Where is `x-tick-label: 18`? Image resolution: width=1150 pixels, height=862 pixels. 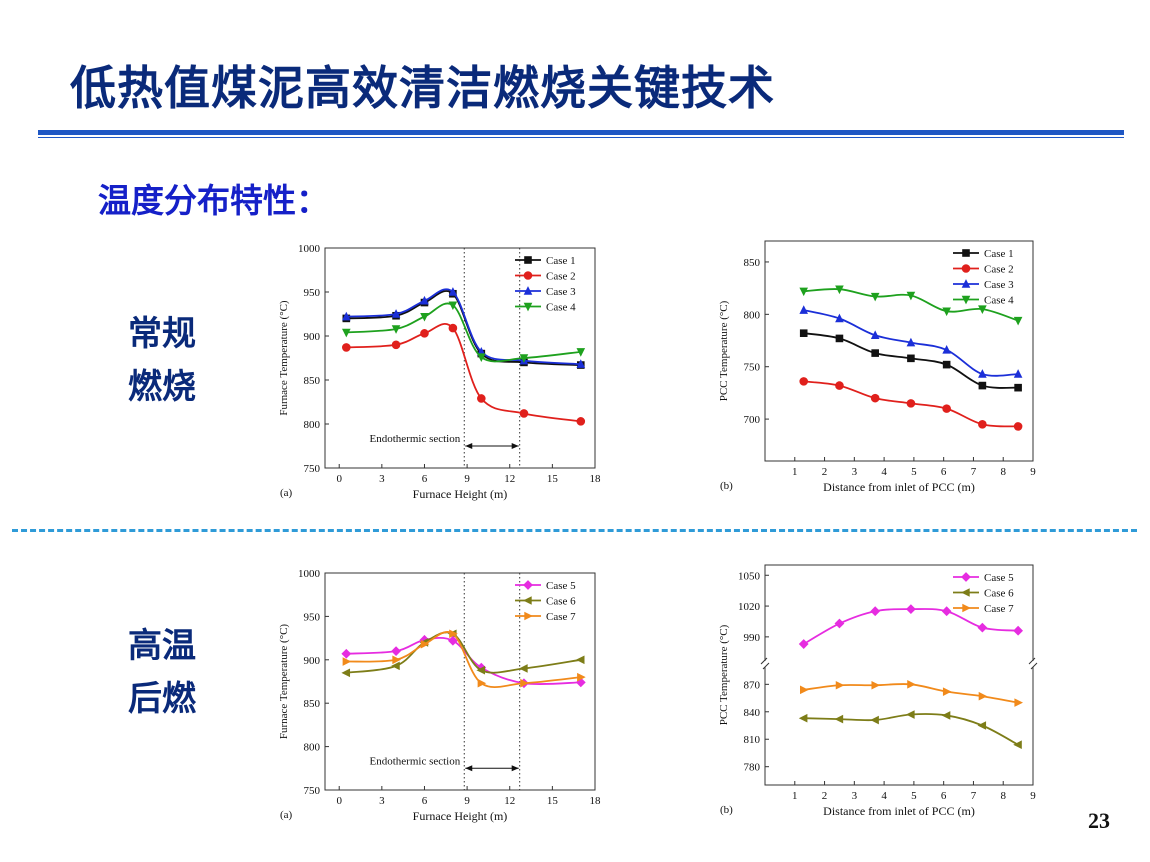
x-tick-label: 18 is located at coordinates (596, 479).